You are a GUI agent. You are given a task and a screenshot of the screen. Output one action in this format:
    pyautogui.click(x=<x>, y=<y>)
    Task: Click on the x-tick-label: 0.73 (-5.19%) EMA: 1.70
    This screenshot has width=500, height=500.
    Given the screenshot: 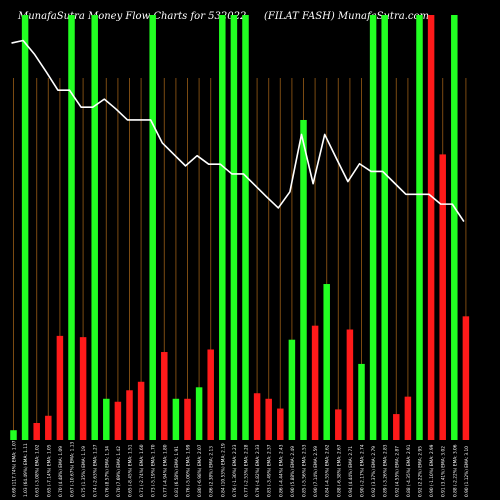 What is the action you would take?
    pyautogui.click(x=154, y=470)
    